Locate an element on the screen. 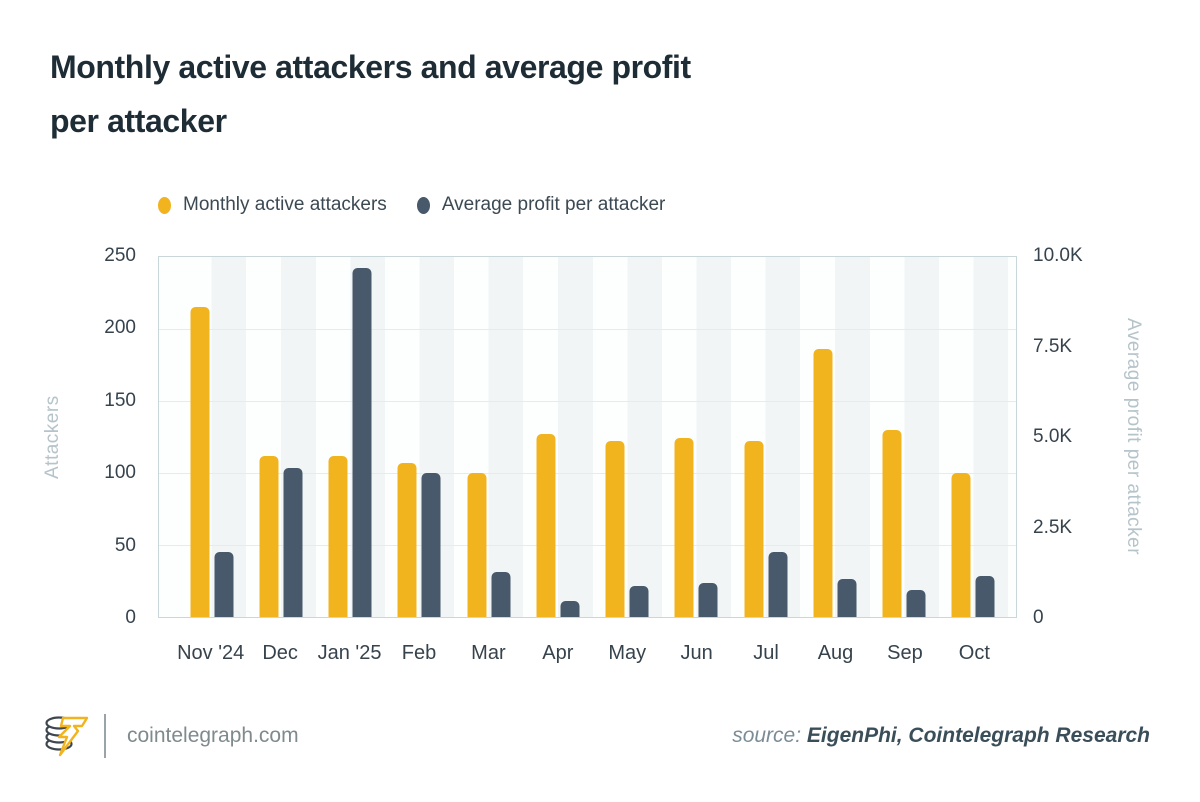  y-axis-right-ticks: 10.0K 7.5K 5.0K 2.5K 0 is located at coordinates (1078, 436).